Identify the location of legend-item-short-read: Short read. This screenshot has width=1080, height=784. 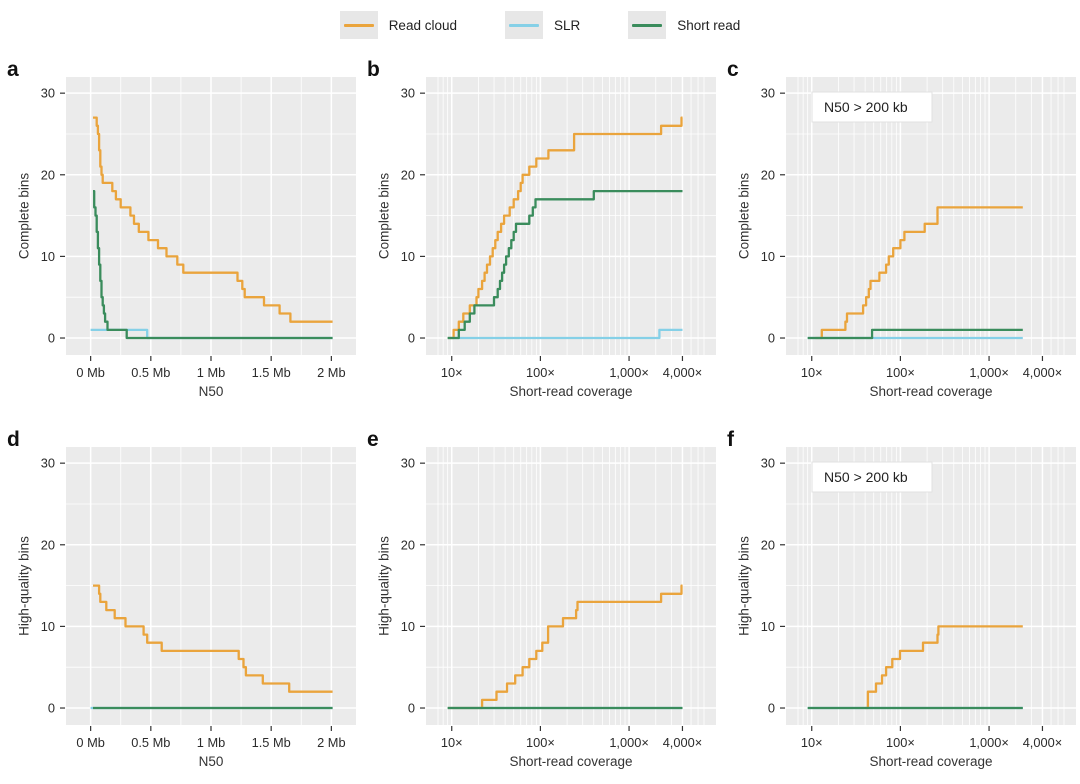
(684, 25).